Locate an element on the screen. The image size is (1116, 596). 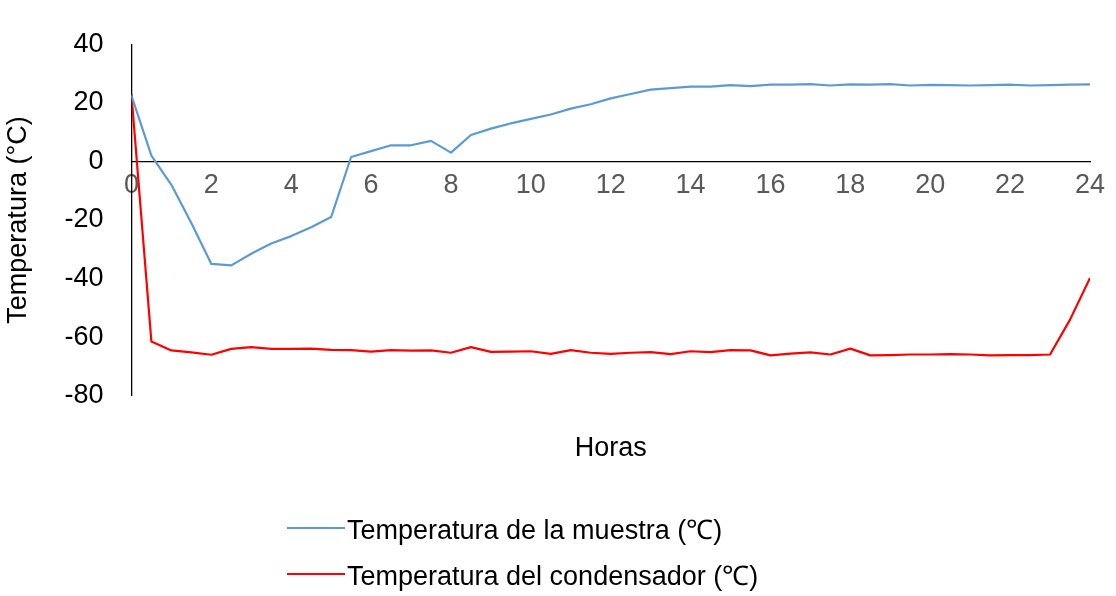
y-tick-label: -60 is located at coordinates (84, 335).